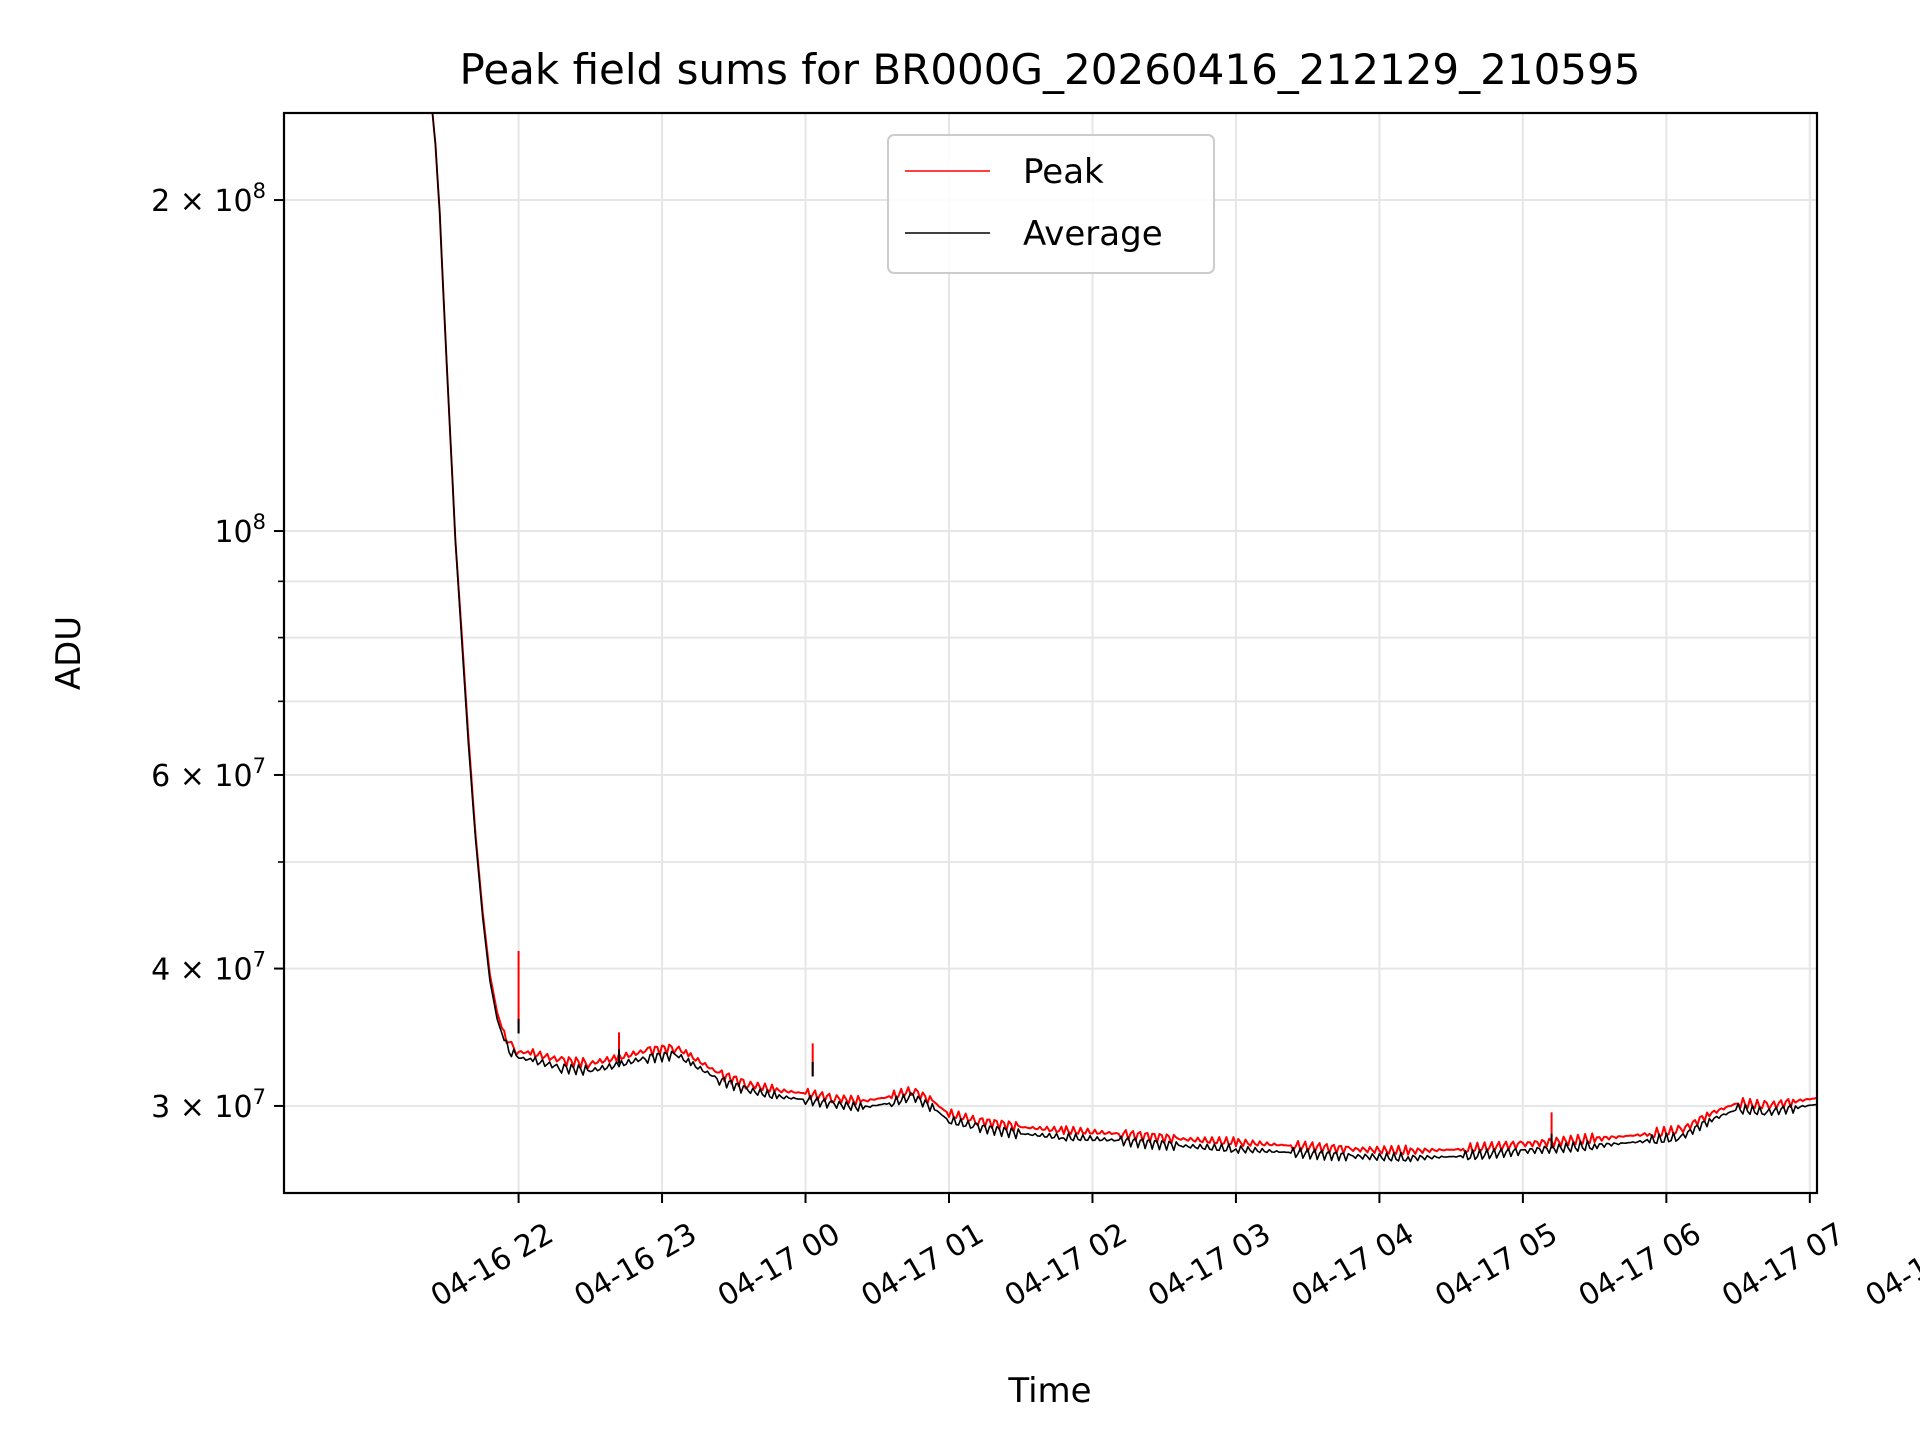 Image resolution: width=1920 pixels, height=1440 pixels. What do you see at coordinates (208, 199) in the screenshot?
I see `y-tick-label: 2 × 108` at bounding box center [208, 199].